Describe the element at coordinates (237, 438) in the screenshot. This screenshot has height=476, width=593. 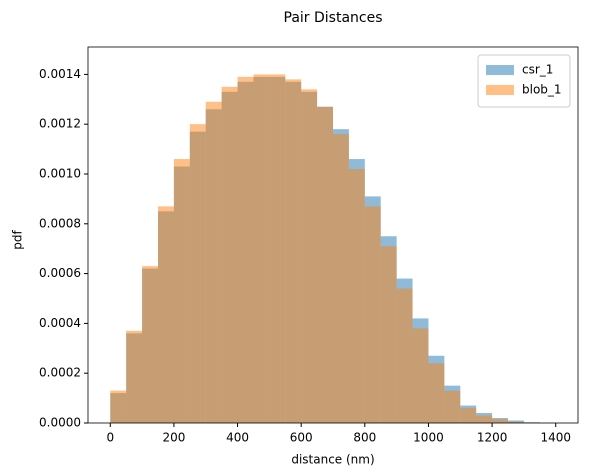
I see `x-tick-label: 400` at that location.